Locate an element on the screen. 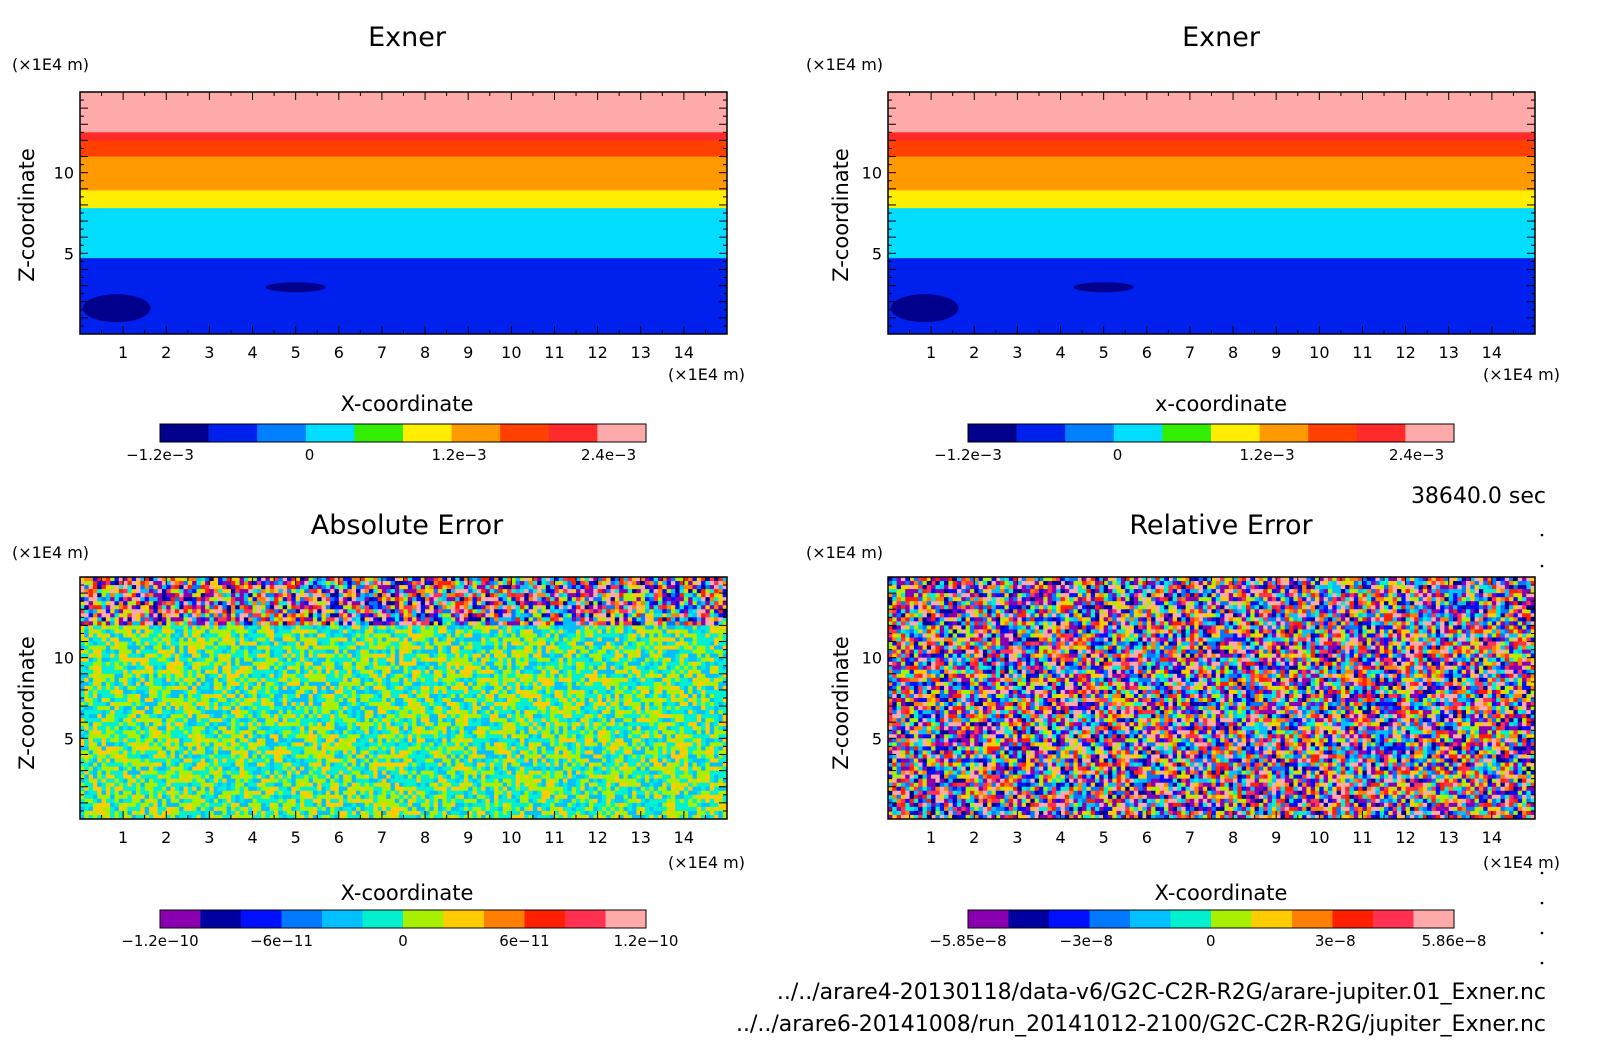  panel-title: Absolute Error is located at coordinates (407, 525).